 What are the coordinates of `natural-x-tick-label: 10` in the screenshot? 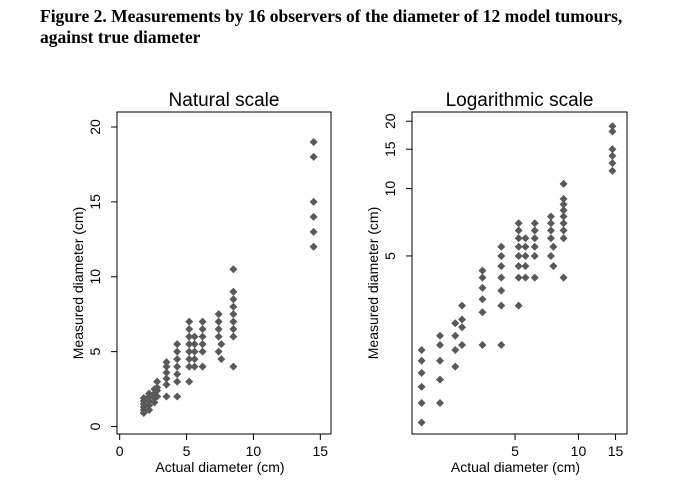 It's located at (254, 451).